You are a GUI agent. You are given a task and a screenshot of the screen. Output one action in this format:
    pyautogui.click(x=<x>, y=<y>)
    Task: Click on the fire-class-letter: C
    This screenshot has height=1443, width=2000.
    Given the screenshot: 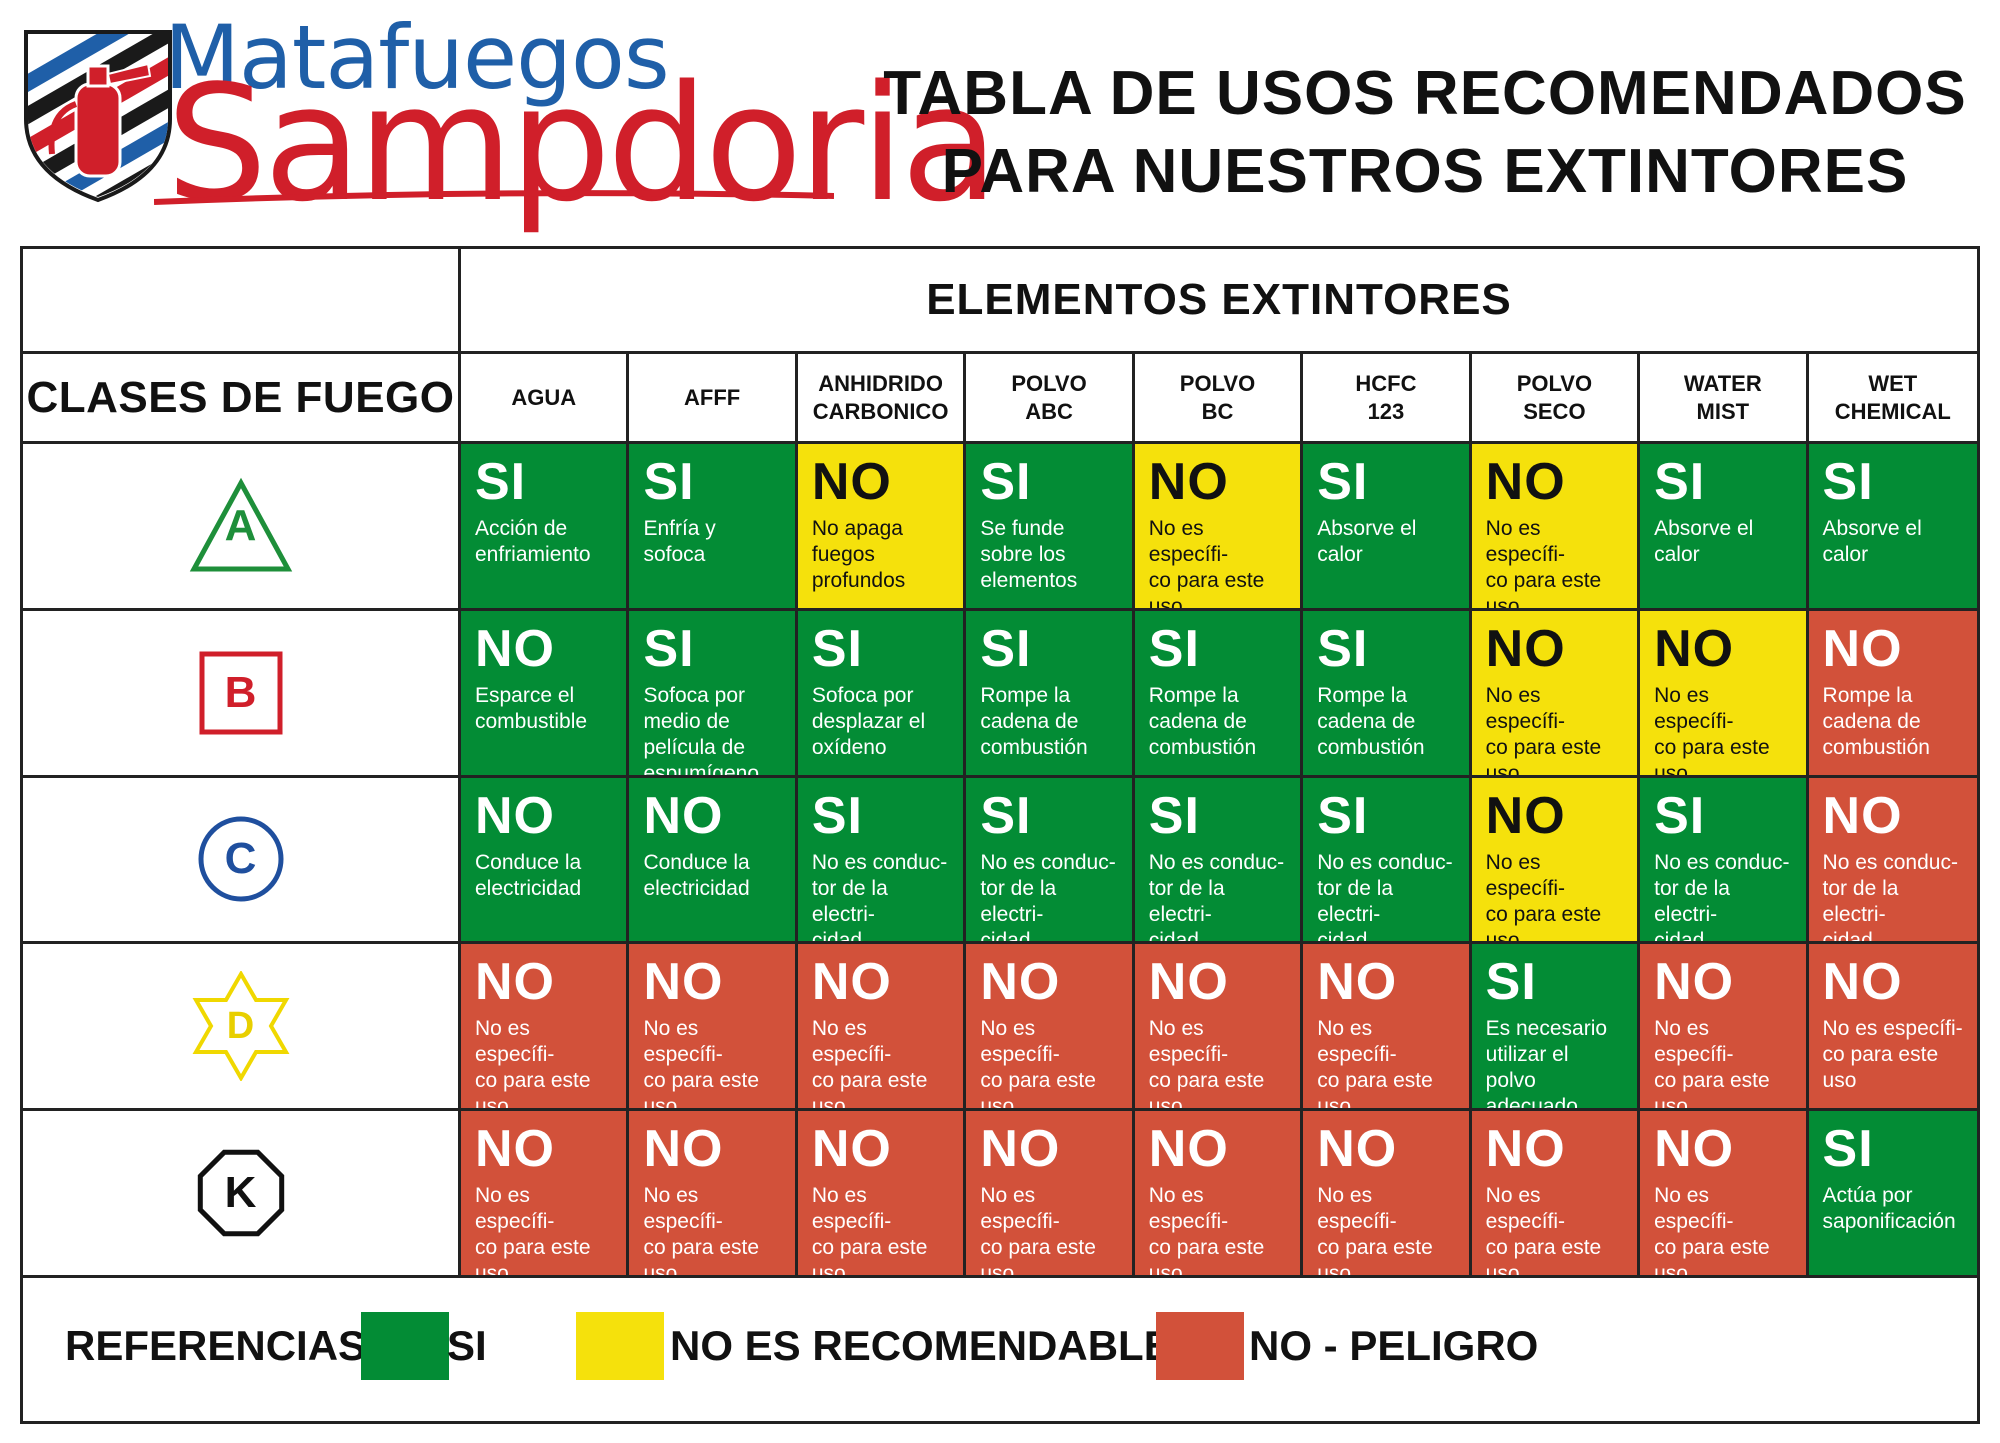 What is the action you would take?
    pyautogui.click(x=240, y=859)
    